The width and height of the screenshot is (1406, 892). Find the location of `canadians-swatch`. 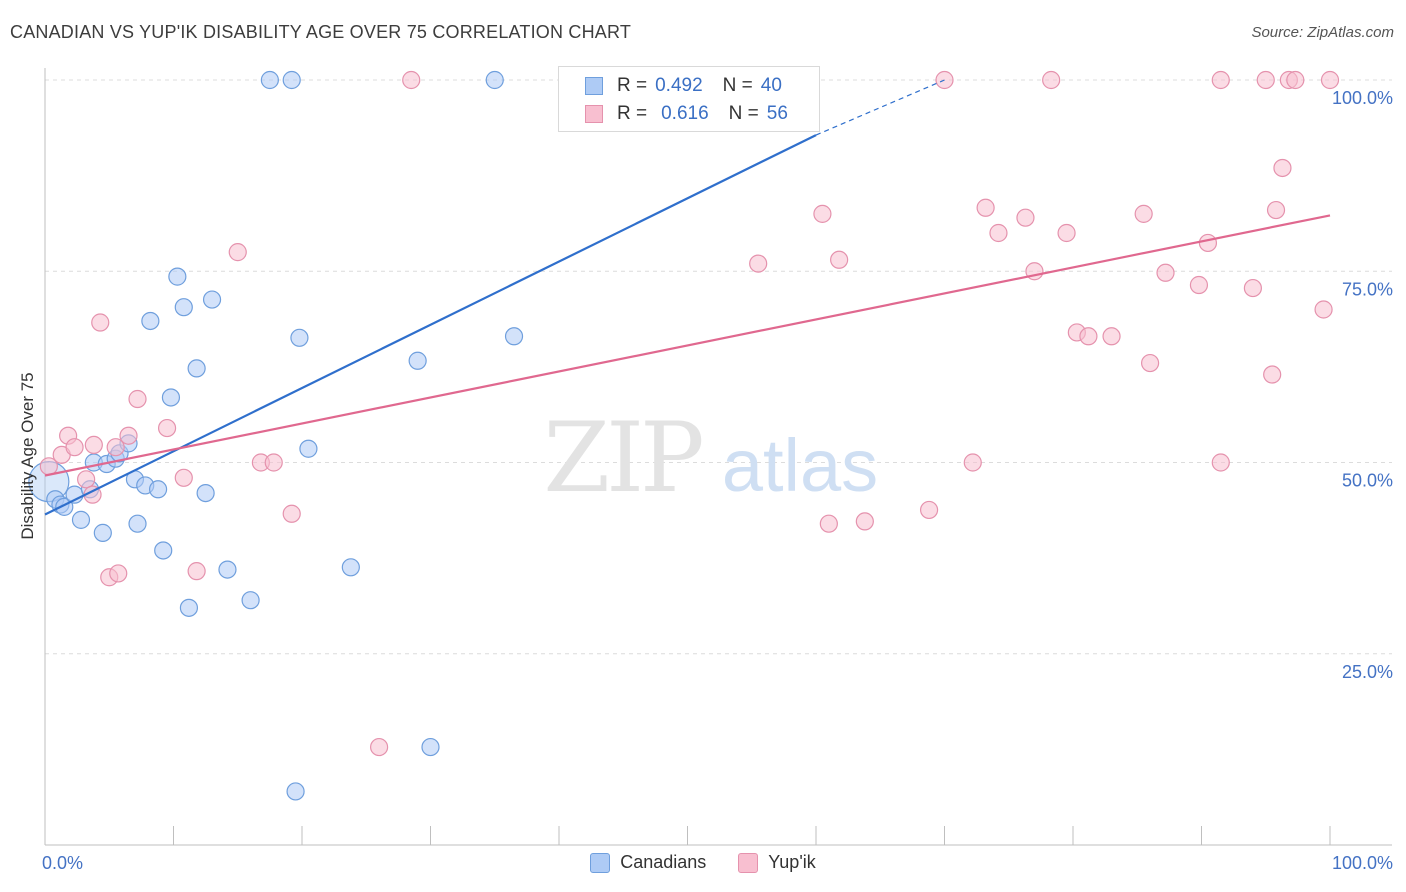

canadians-swatch is located at coordinates (594, 86).